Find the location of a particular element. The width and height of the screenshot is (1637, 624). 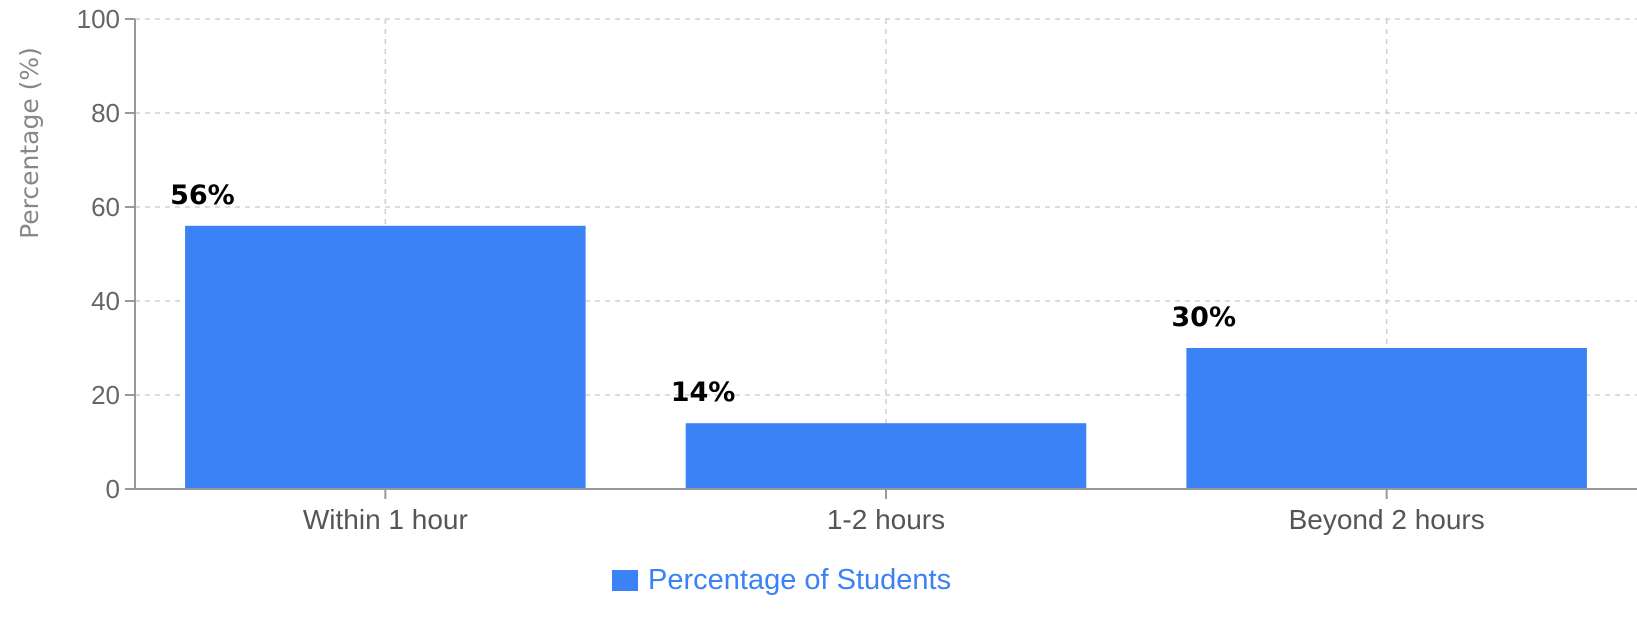

data-label-1: 14% is located at coordinates (703, 392).